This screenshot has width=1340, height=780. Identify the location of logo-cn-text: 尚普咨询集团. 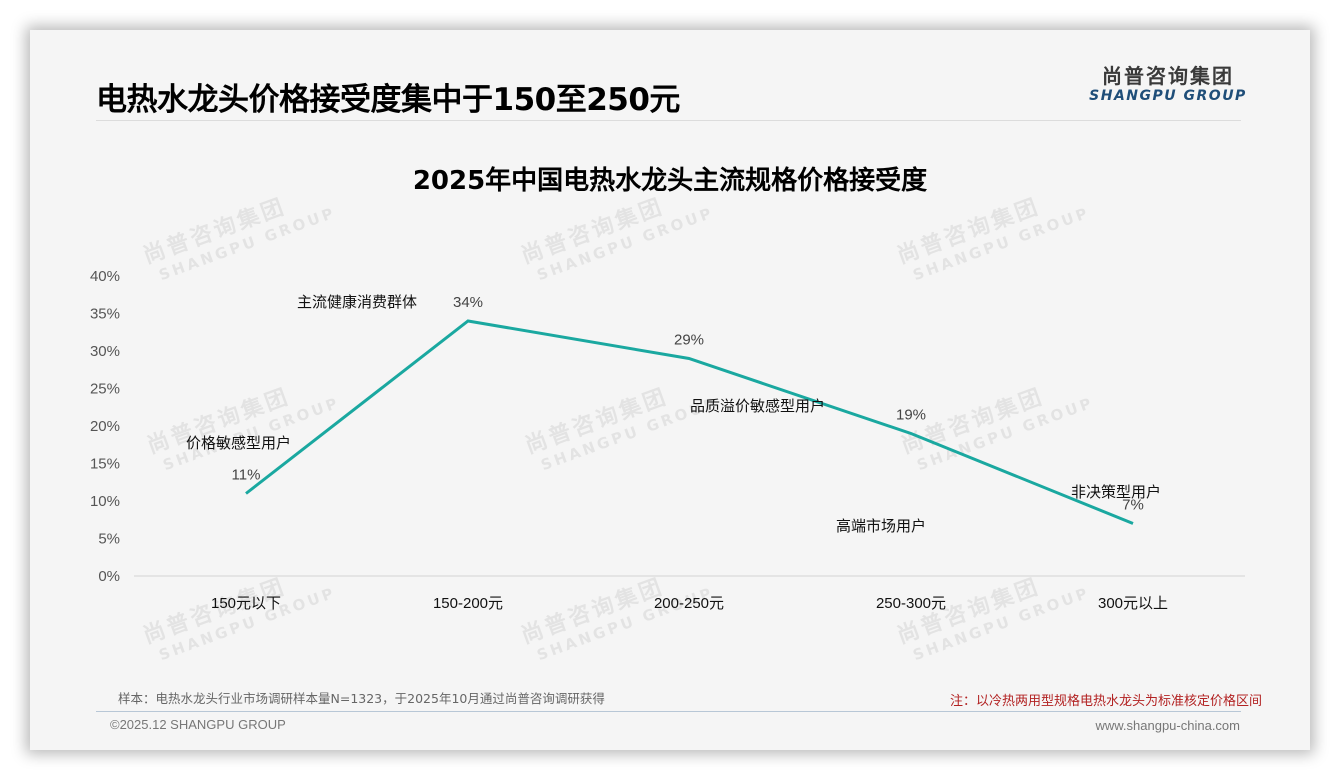
(1168, 76).